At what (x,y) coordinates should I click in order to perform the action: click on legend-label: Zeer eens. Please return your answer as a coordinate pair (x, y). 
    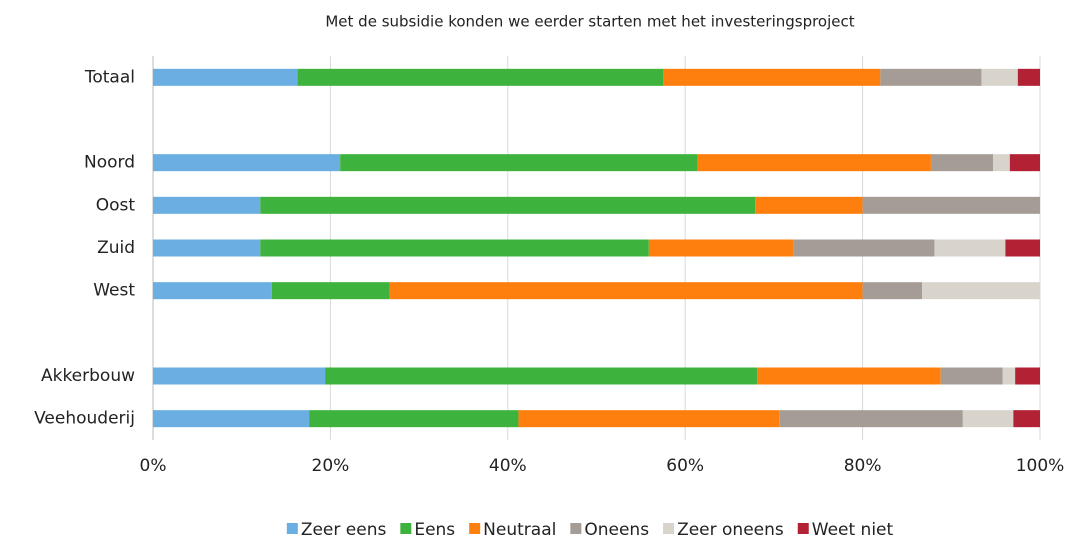
    Looking at the image, I should click on (344, 530).